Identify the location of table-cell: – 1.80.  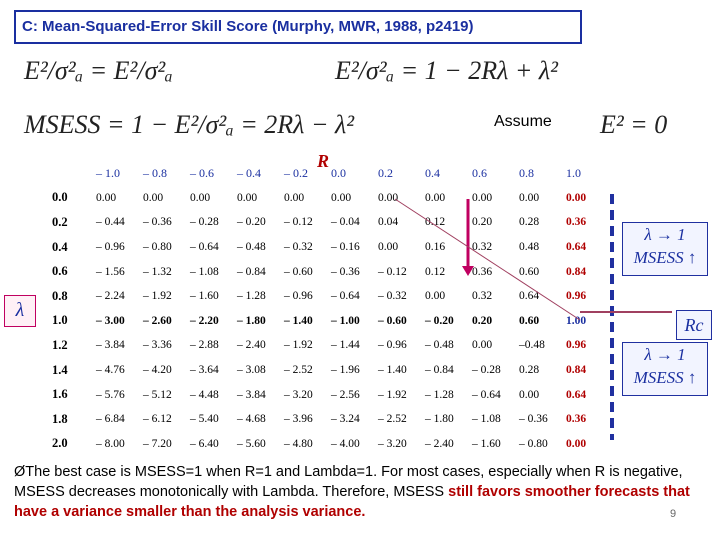
(251, 320).